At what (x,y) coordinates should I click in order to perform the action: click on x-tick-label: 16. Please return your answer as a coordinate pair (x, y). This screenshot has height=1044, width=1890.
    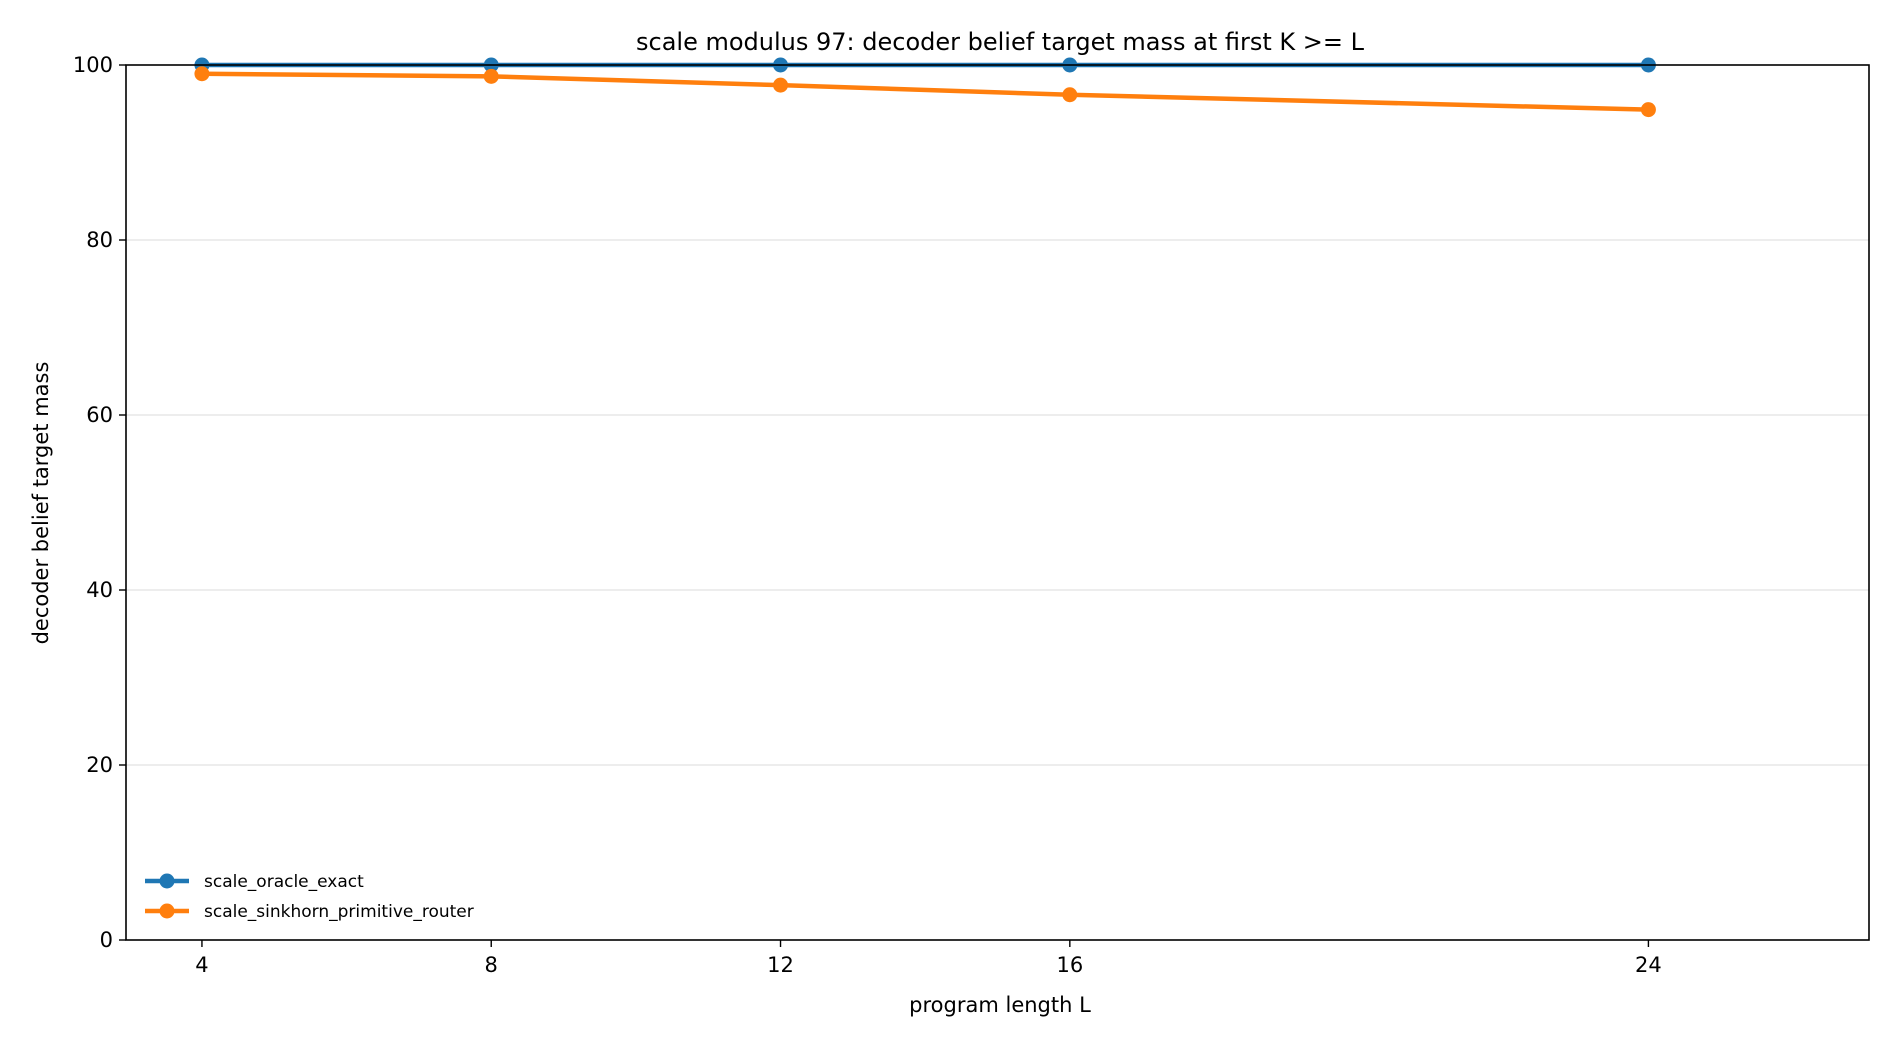
    Looking at the image, I should click on (1069, 965).